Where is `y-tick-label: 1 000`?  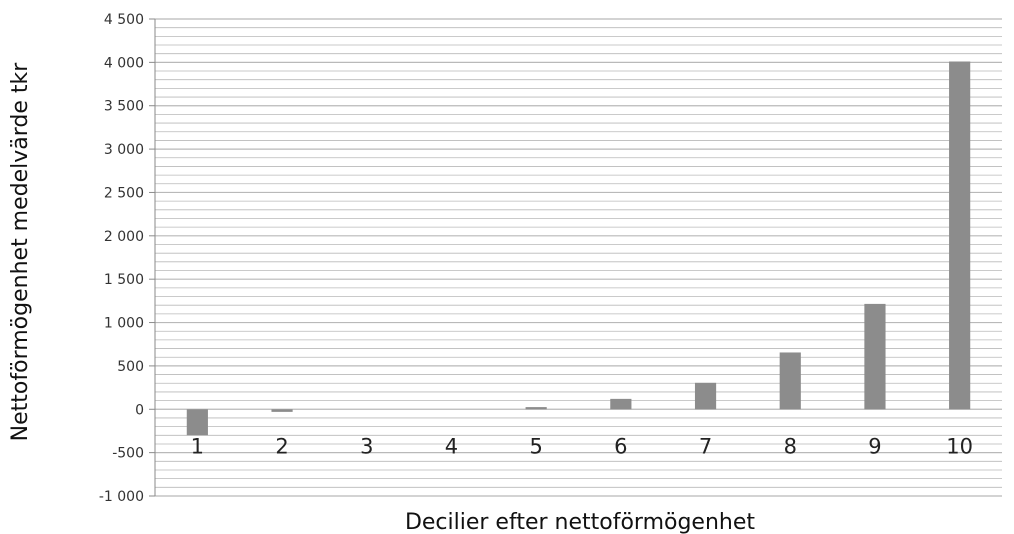 y-tick-label: 1 000 is located at coordinates (124, 324).